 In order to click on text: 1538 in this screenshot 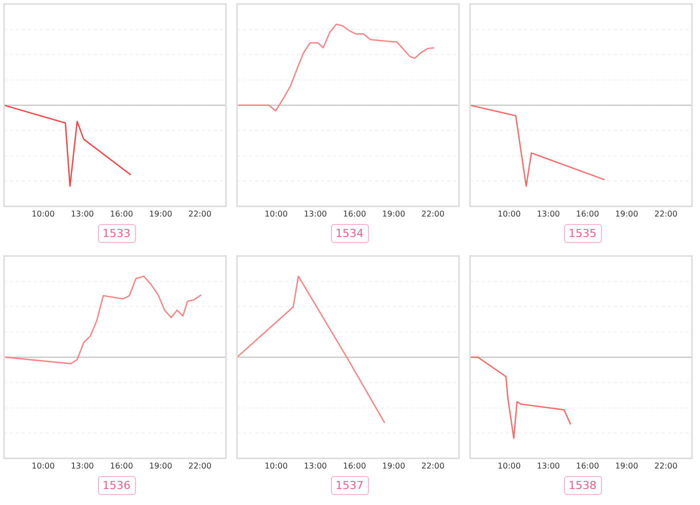, I will do `click(583, 485)`.